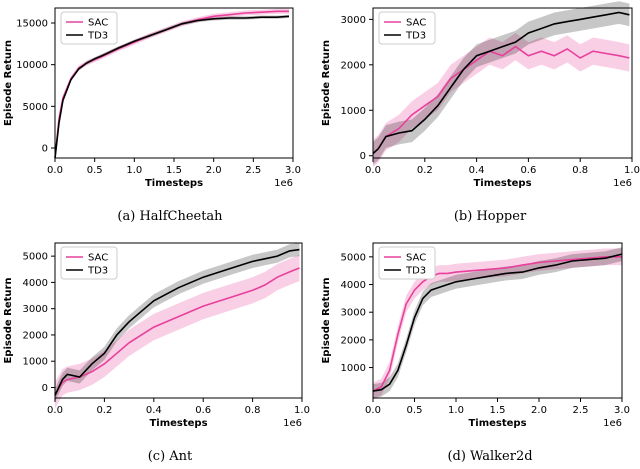  I want to click on caption-c: (c) Ant, so click(170, 456).